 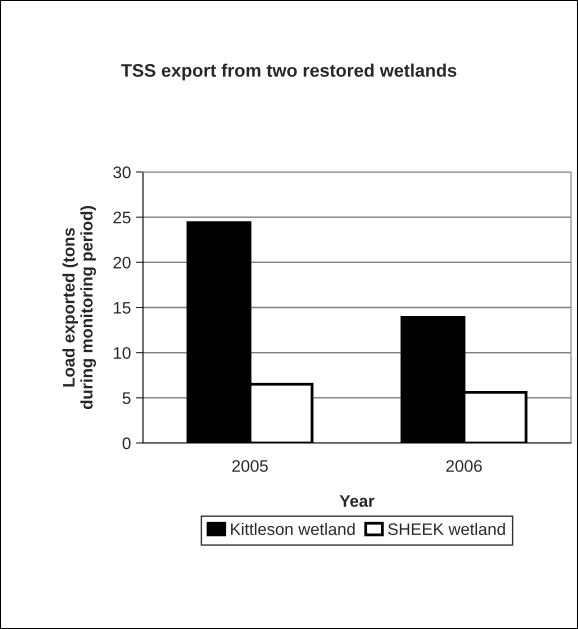 What do you see at coordinates (122, 262) in the screenshot?
I see `y-tick-label: 20` at bounding box center [122, 262].